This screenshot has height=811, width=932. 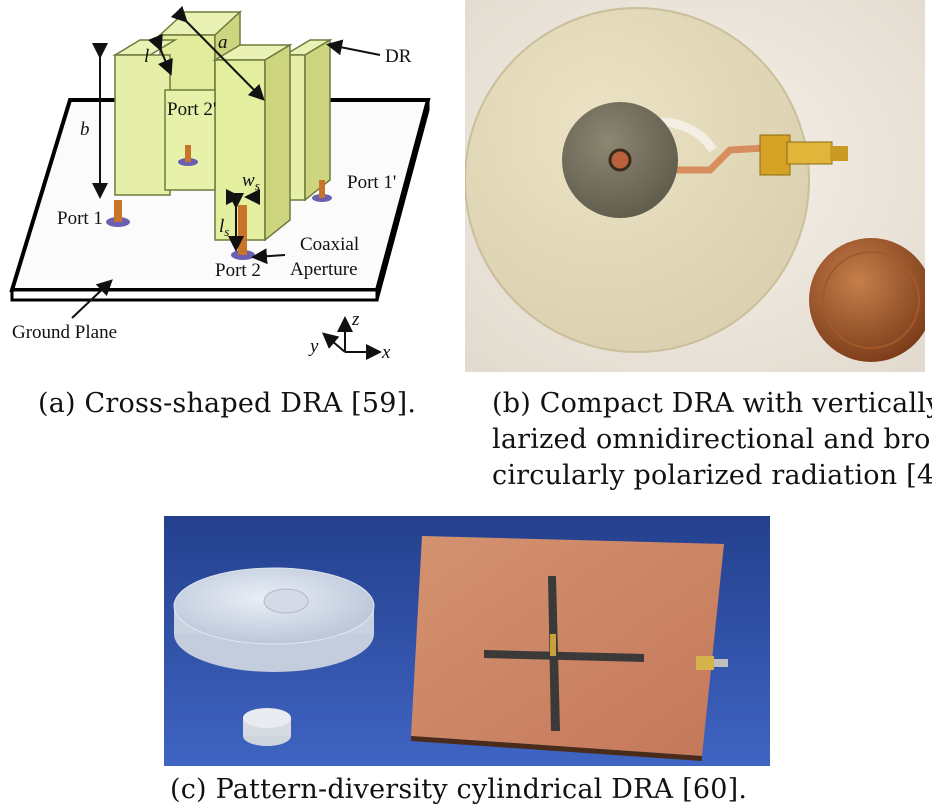 What do you see at coordinates (227, 403) in the screenshot?
I see `caption-a: (a) Cross-shaped DRA [59].` at bounding box center [227, 403].